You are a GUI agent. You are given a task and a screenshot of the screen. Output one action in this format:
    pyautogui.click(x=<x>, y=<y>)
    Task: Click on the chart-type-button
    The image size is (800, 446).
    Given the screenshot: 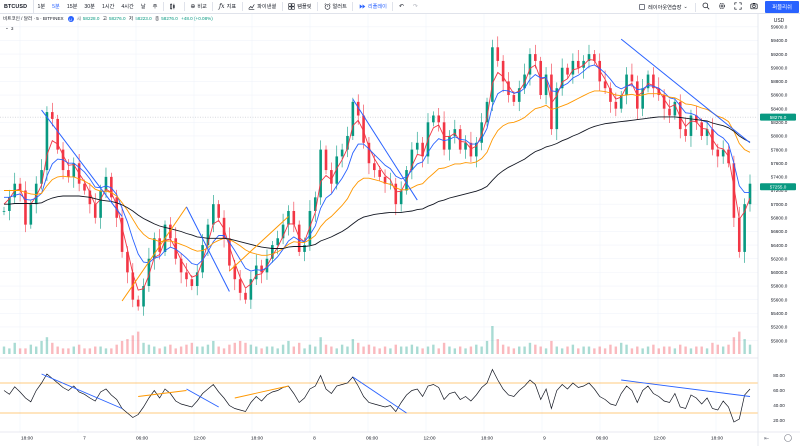 What is the action you would take?
    pyautogui.click(x=174, y=6)
    